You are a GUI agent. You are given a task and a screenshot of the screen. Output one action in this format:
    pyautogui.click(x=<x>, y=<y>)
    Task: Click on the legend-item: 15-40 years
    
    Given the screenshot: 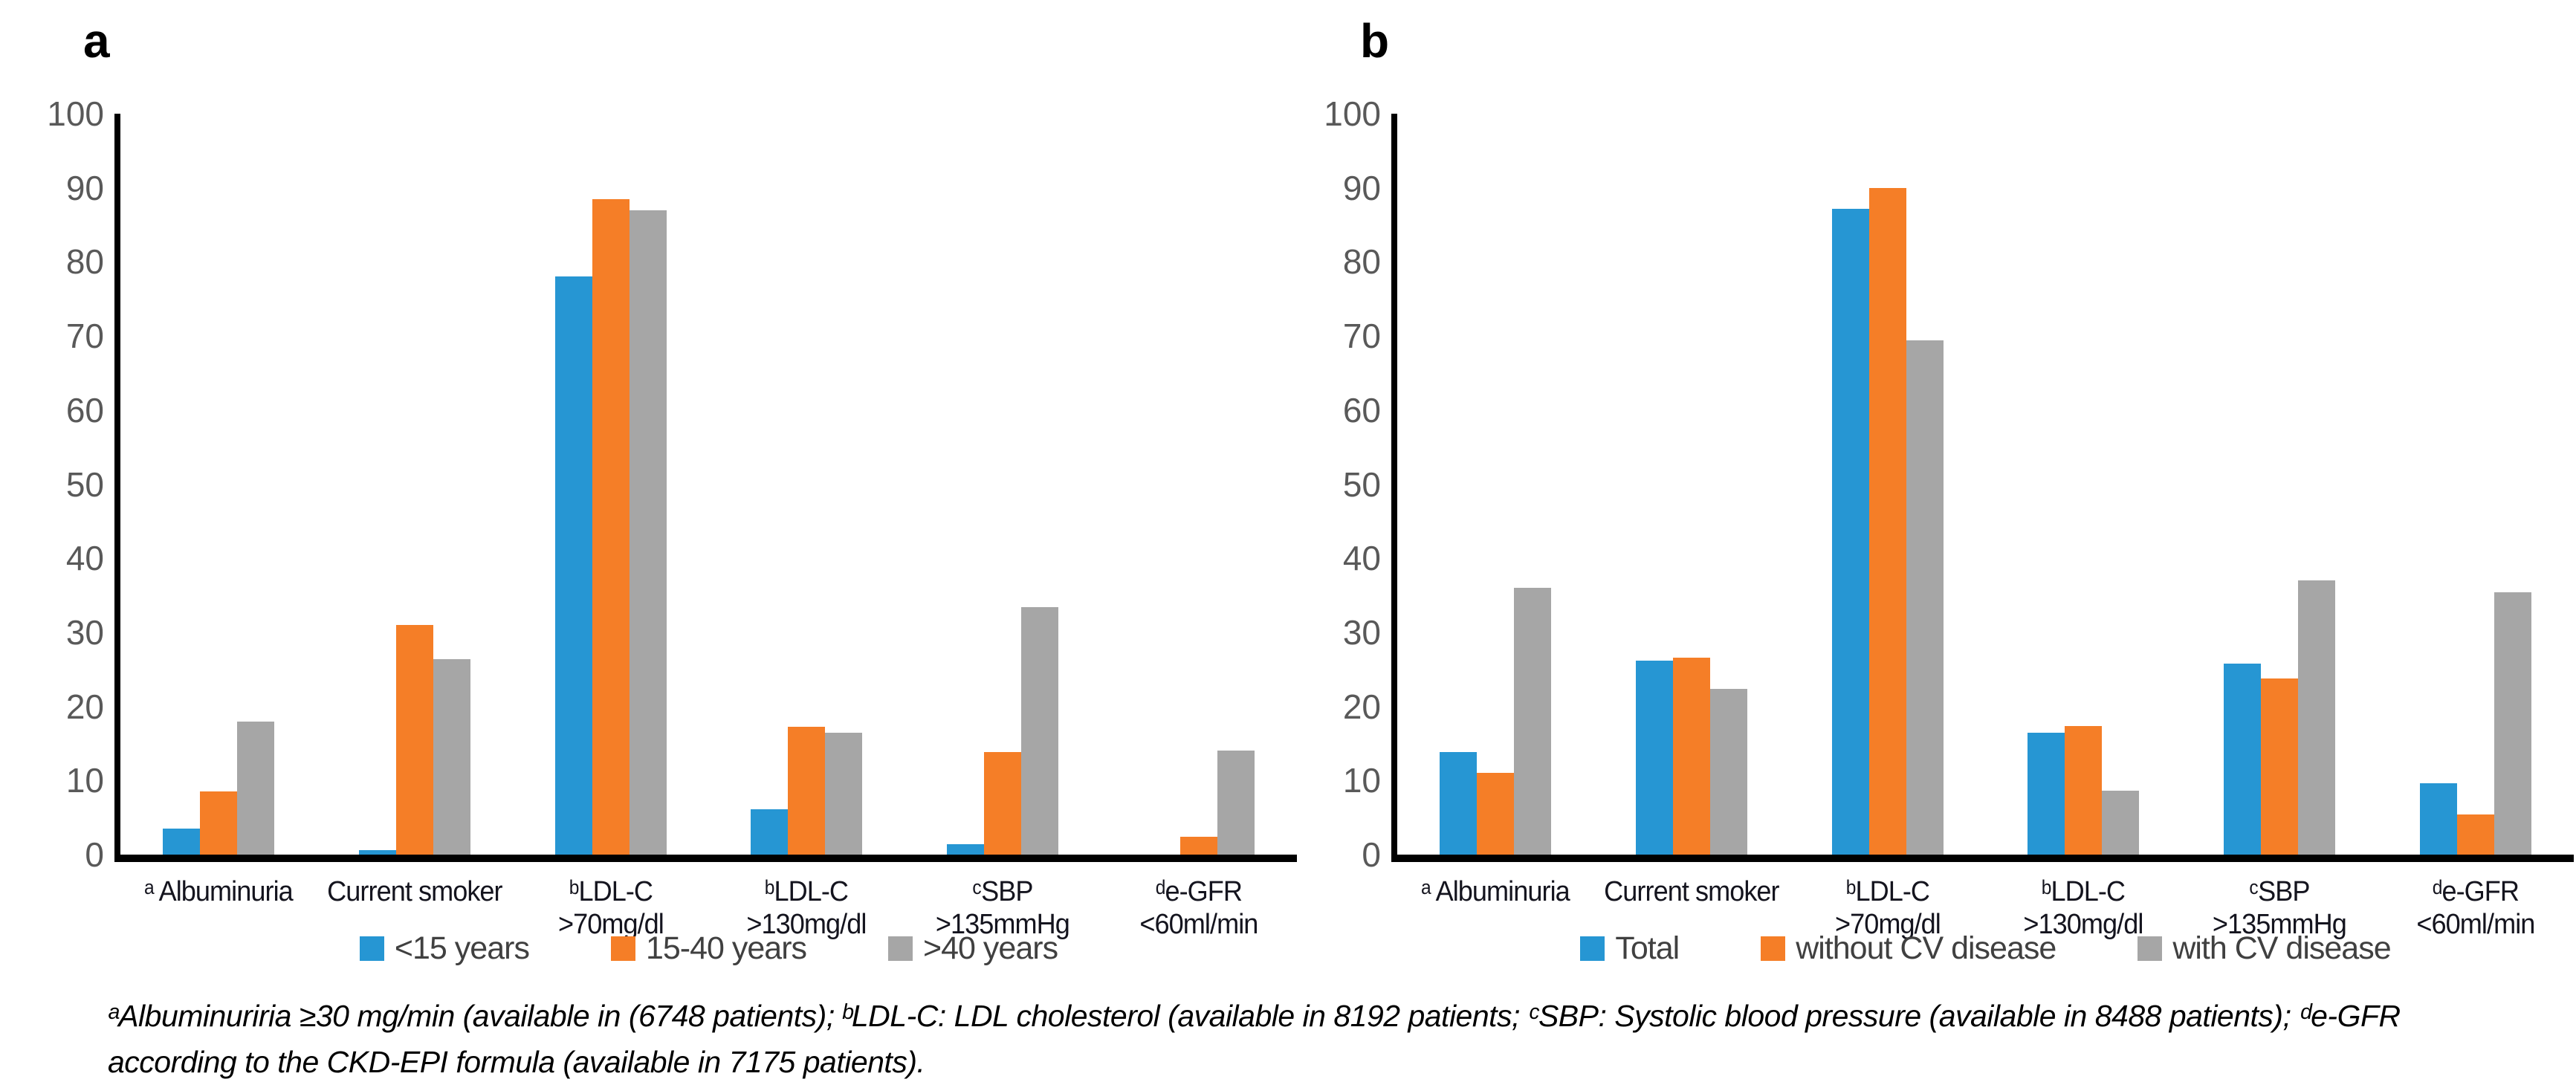 What is the action you would take?
    pyautogui.click(x=709, y=948)
    